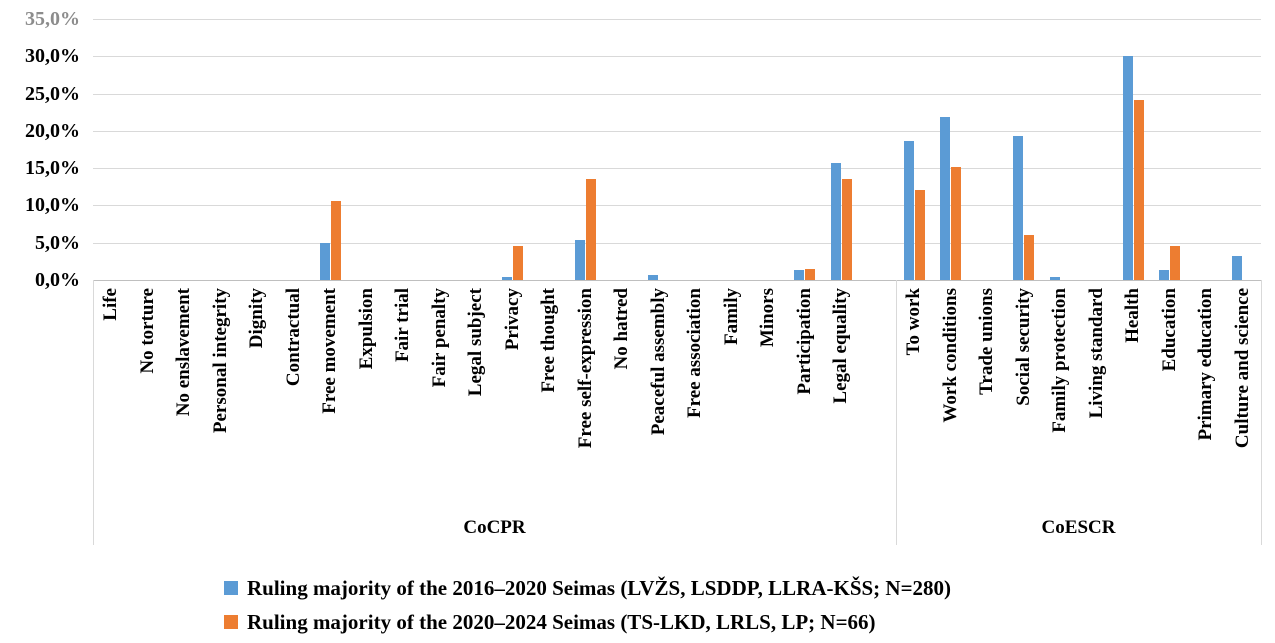 The height and width of the screenshot is (643, 1275). I want to click on x-axis-label: Social security, so click(1023, 347).